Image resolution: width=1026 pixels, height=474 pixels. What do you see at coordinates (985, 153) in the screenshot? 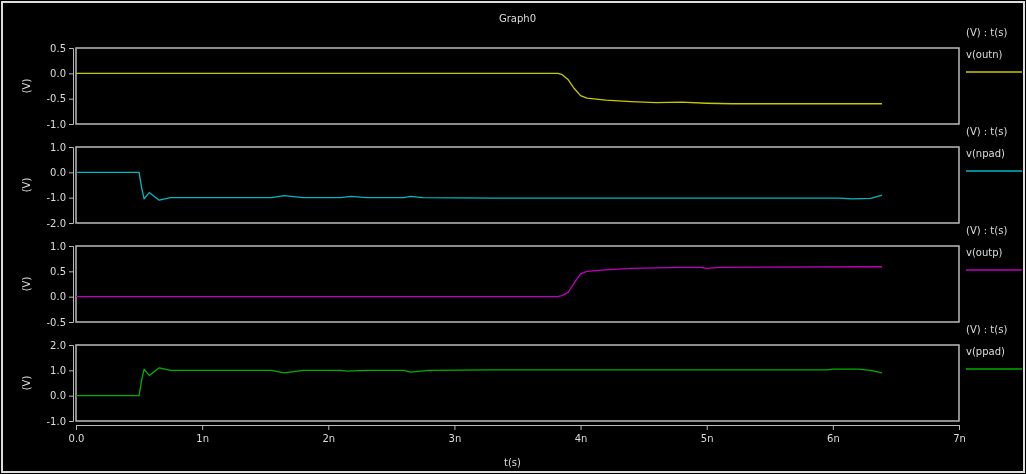
I see `text: v(npad)` at bounding box center [985, 153].